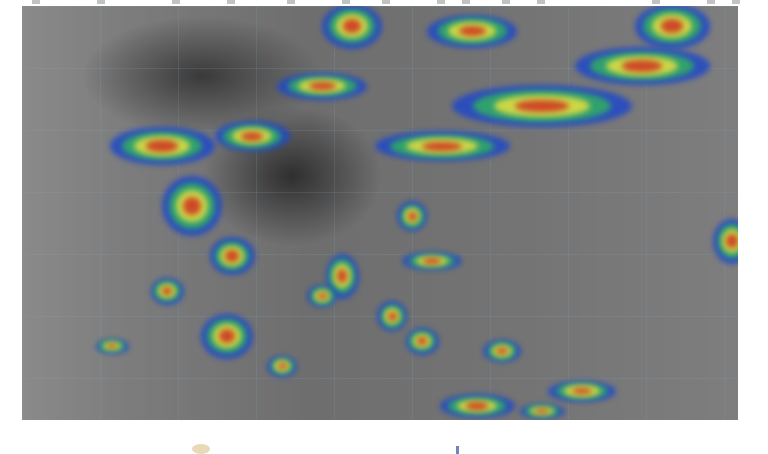 This screenshot has width=768, height=454. Describe the element at coordinates (201, 449) in the screenshot. I see `agency-logo` at that location.